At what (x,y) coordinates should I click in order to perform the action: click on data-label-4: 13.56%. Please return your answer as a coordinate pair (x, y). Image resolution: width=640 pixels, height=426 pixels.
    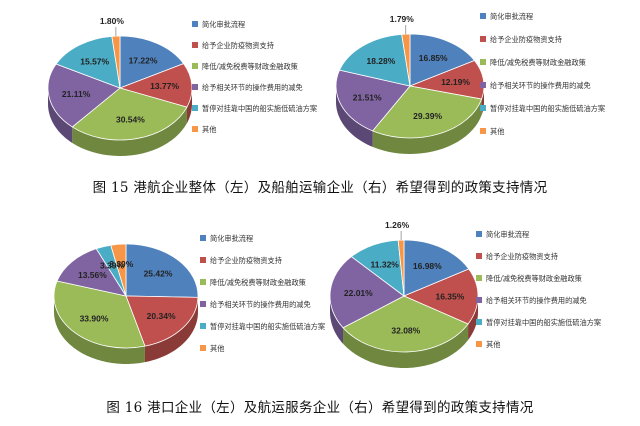
    Looking at the image, I should click on (92, 275).